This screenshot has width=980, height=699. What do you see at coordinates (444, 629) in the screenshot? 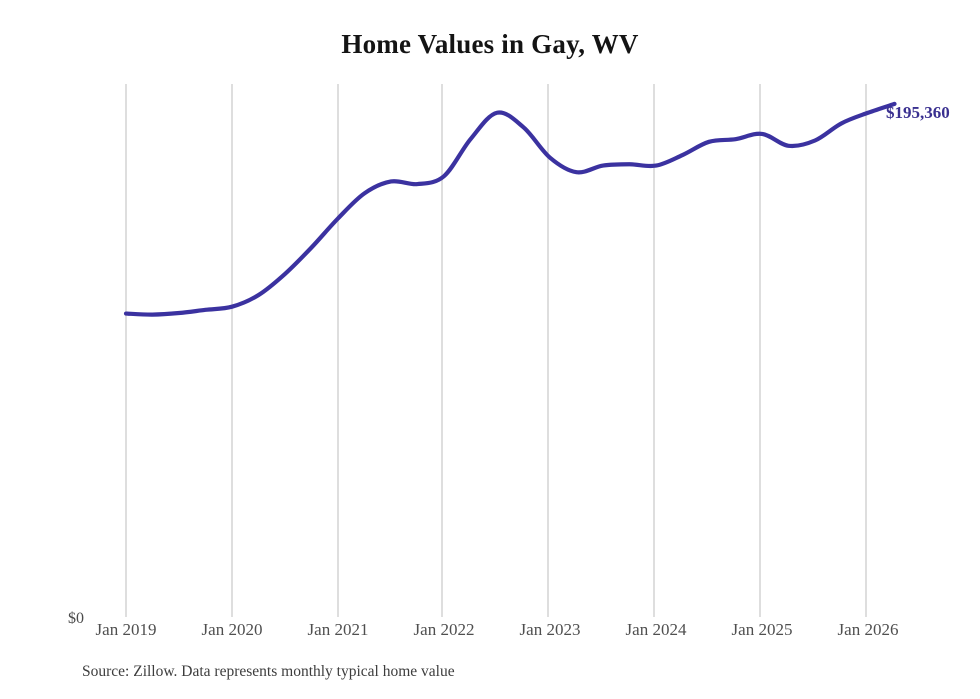
I see `x-tick-jan-2022: Jan 2022` at bounding box center [444, 629].